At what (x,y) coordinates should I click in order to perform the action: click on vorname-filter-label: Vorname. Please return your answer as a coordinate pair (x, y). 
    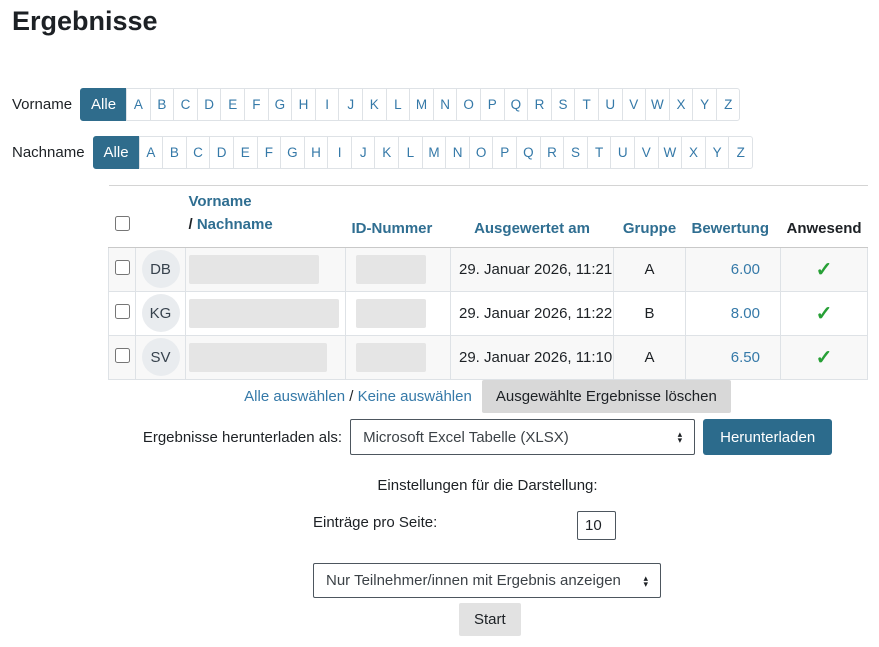
    Looking at the image, I should click on (42, 104).